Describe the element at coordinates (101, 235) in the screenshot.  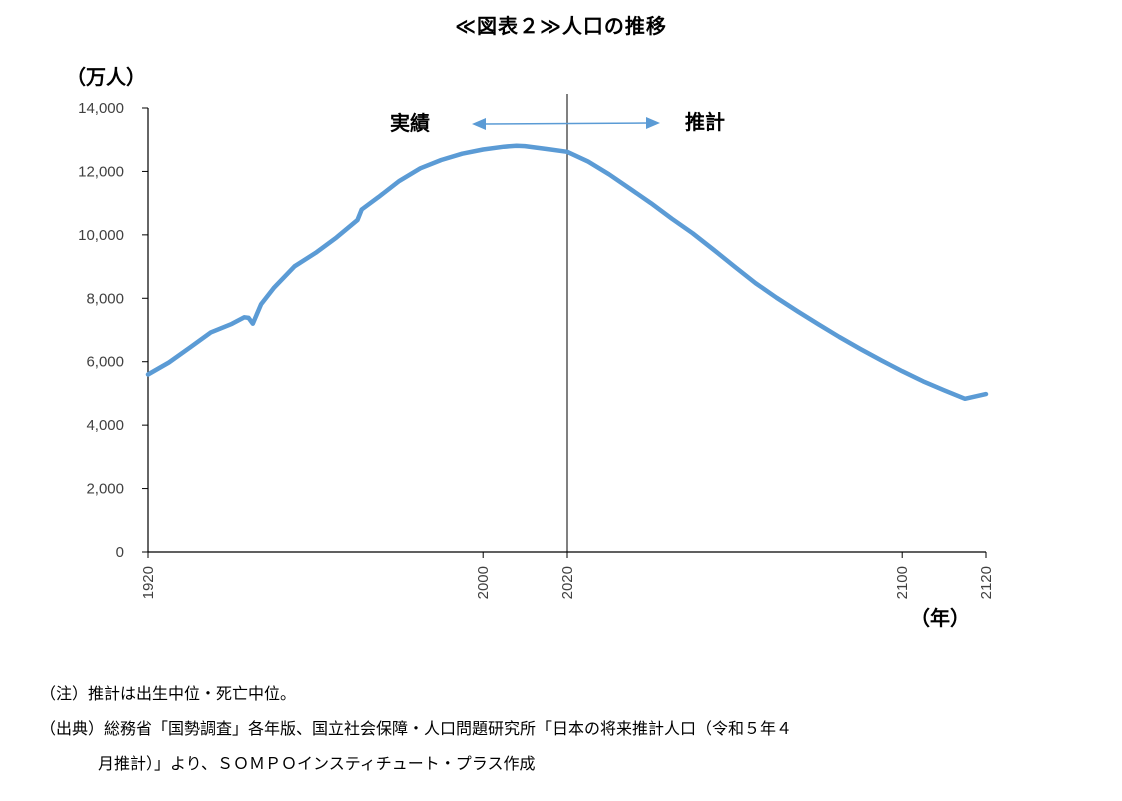
I see `y-tick-label: 10,000` at that location.